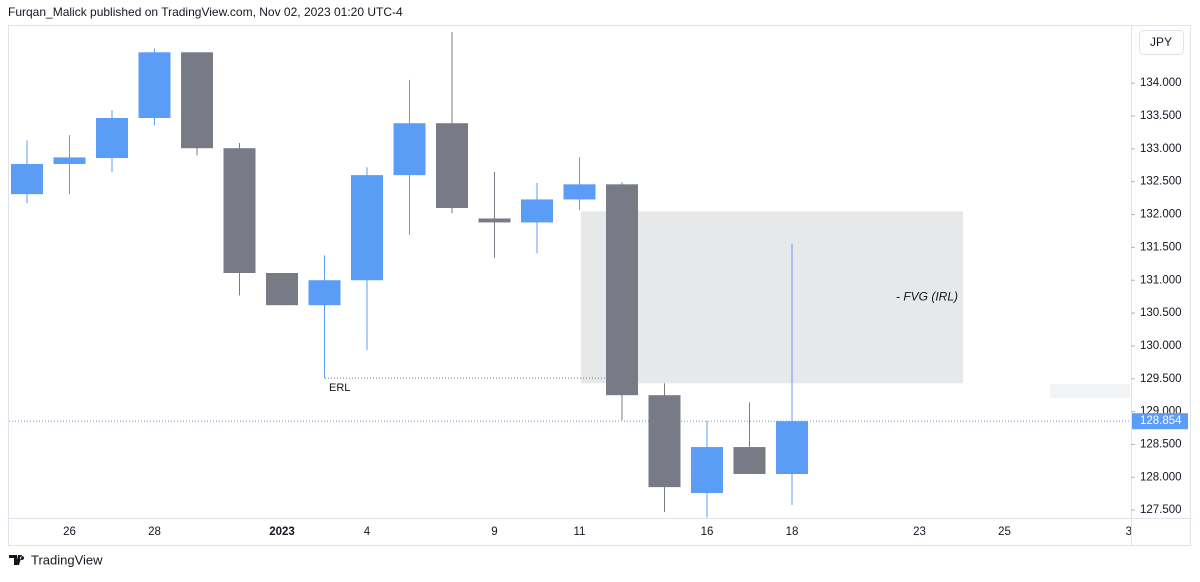 This screenshot has width=1200, height=582. Describe the element at coordinates (1004, 532) in the screenshot. I see `x-tick-label: 25` at that location.